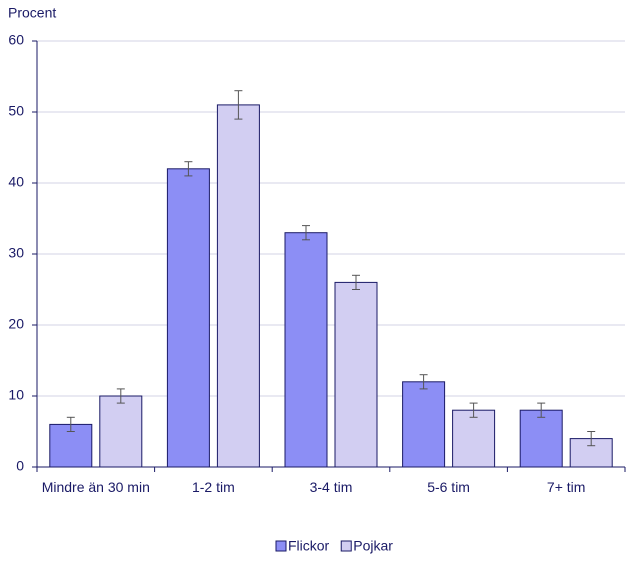  I want to click on x-tick-label: 7+ tim, so click(566, 487).